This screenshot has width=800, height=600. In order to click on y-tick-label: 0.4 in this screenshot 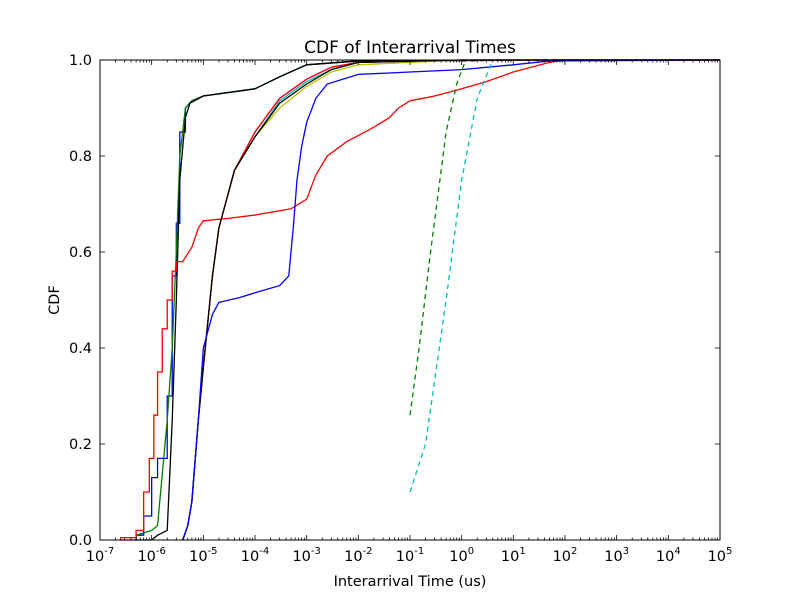, I will do `click(80, 349)`.